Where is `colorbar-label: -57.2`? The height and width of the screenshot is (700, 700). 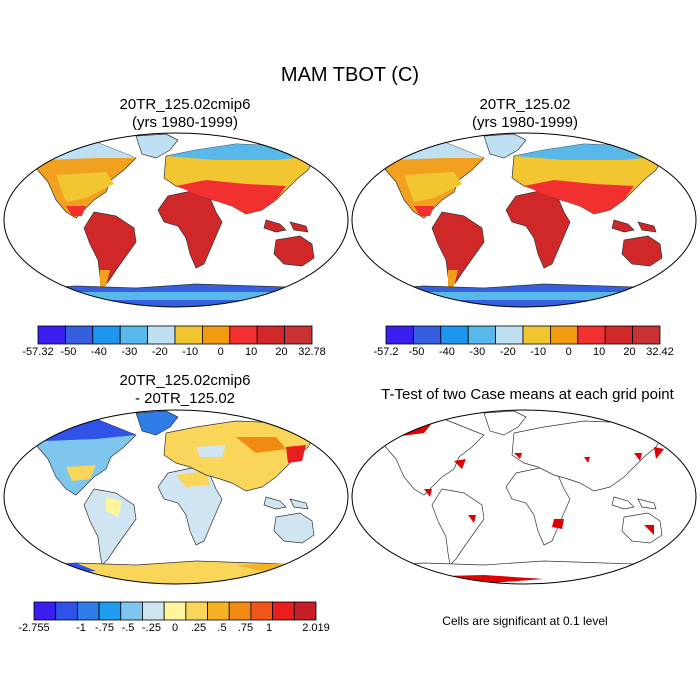
colorbar-label: -57.2 is located at coordinates (386, 352).